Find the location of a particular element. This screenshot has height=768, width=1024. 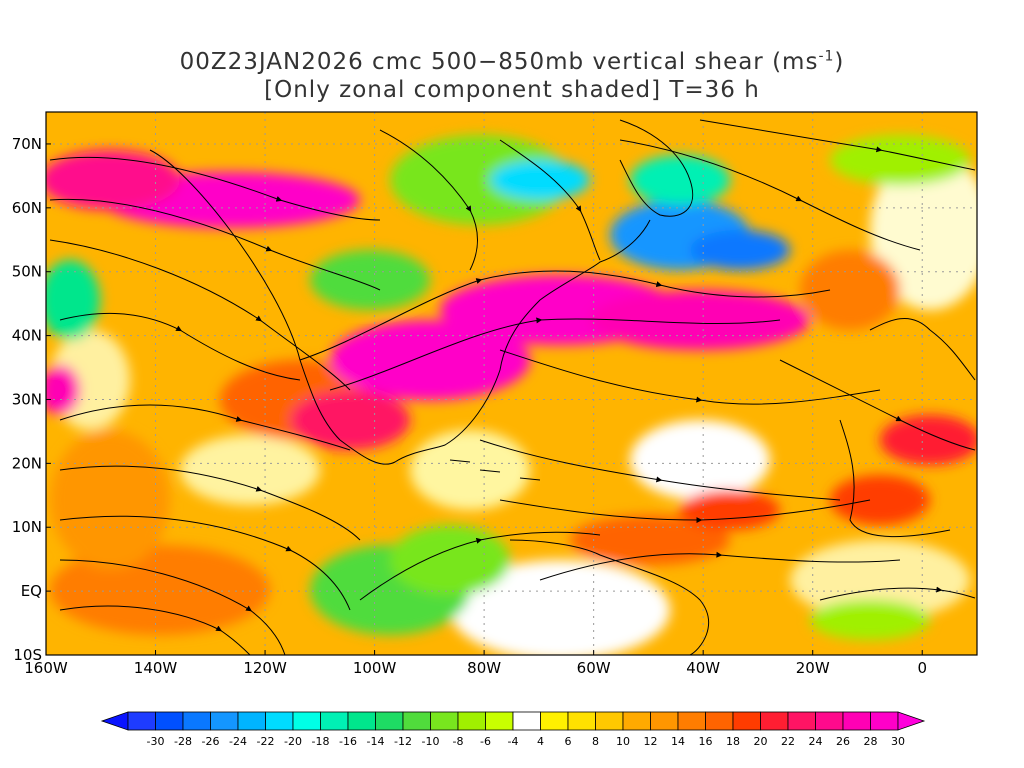

colorbar-min-arrow is located at coordinates (114, 721).